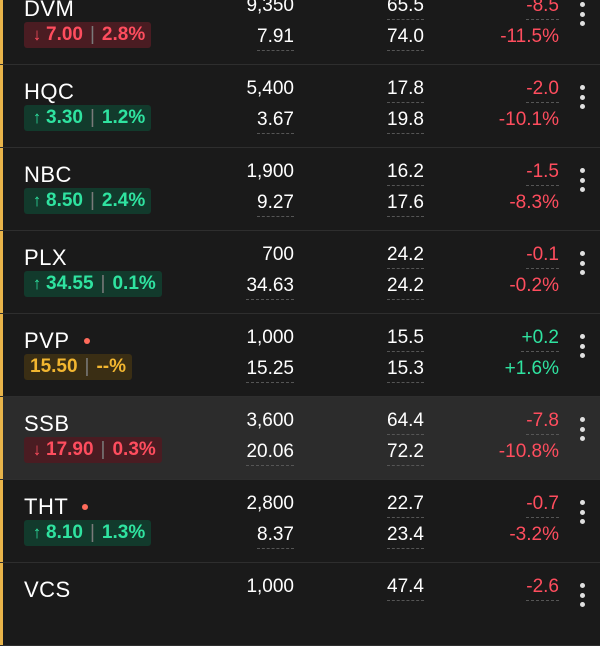 Image resolution: width=600 pixels, height=646 pixels. What do you see at coordinates (275, 121) in the screenshot?
I see `price-value: 3.67` at bounding box center [275, 121].